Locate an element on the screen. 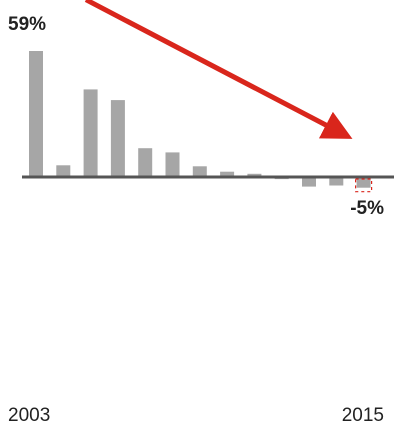 The height and width of the screenshot is (431, 395). x-tick-label-last: 2015 is located at coordinates (363, 415).